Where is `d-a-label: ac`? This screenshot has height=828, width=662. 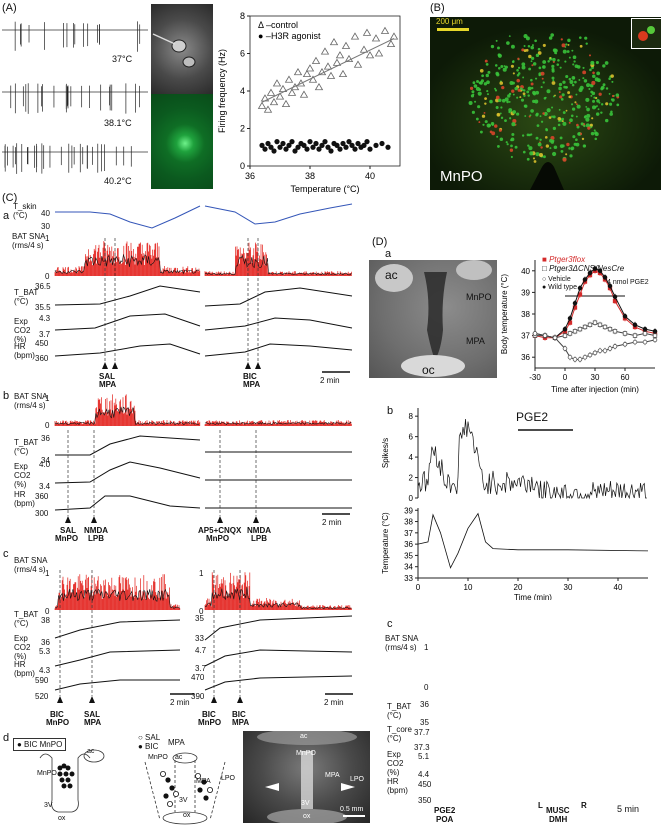 d-a-label: ac is located at coordinates (391, 275).